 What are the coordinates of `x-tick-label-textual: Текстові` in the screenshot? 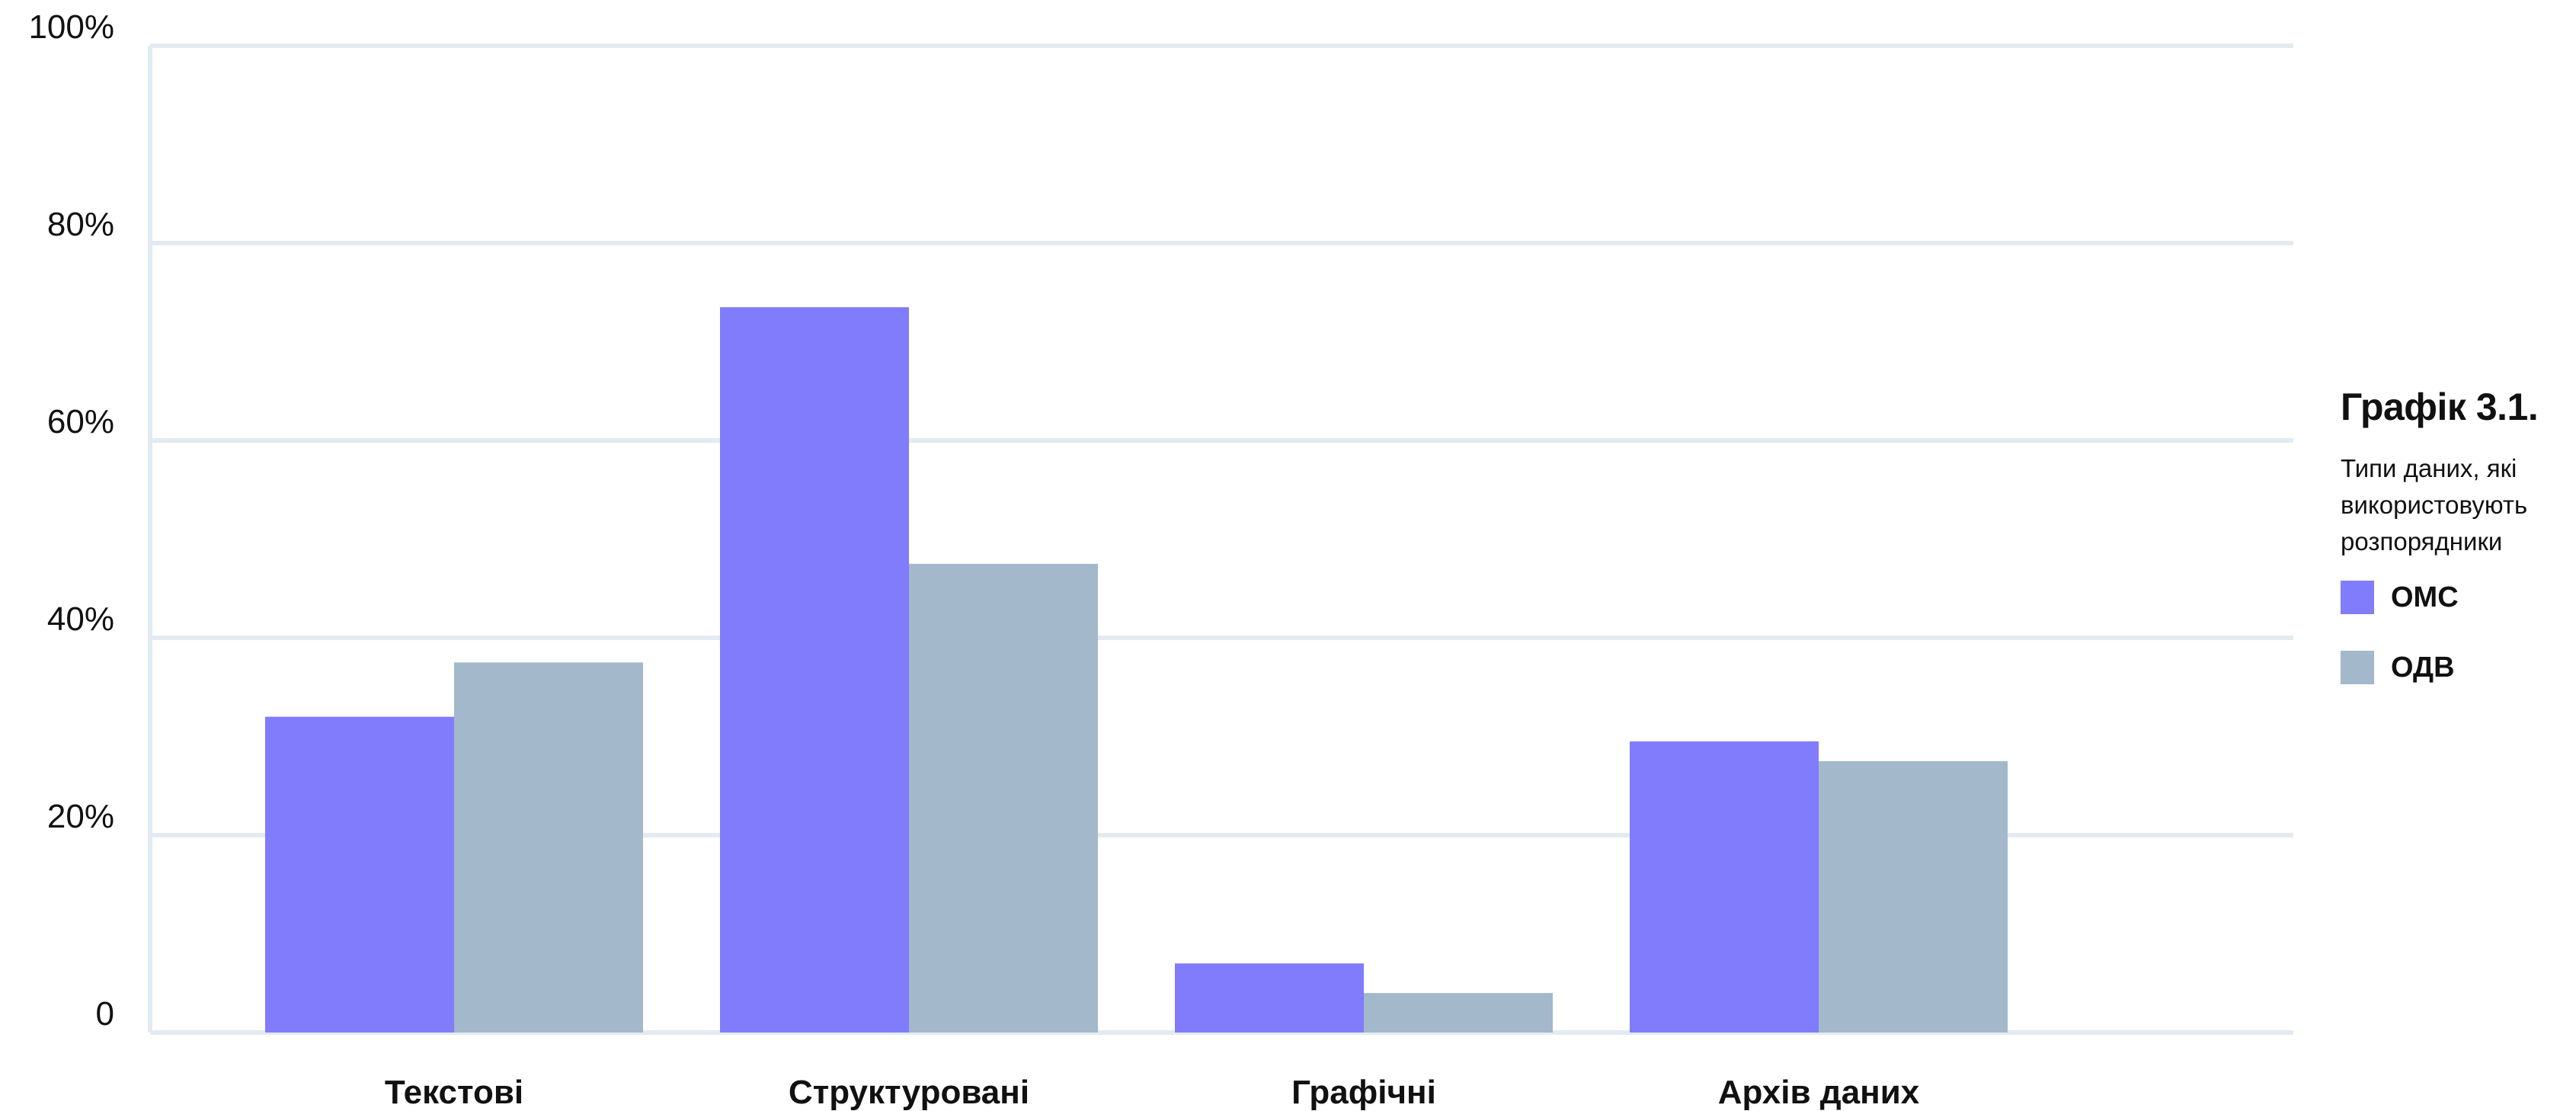 It's located at (454, 1092).